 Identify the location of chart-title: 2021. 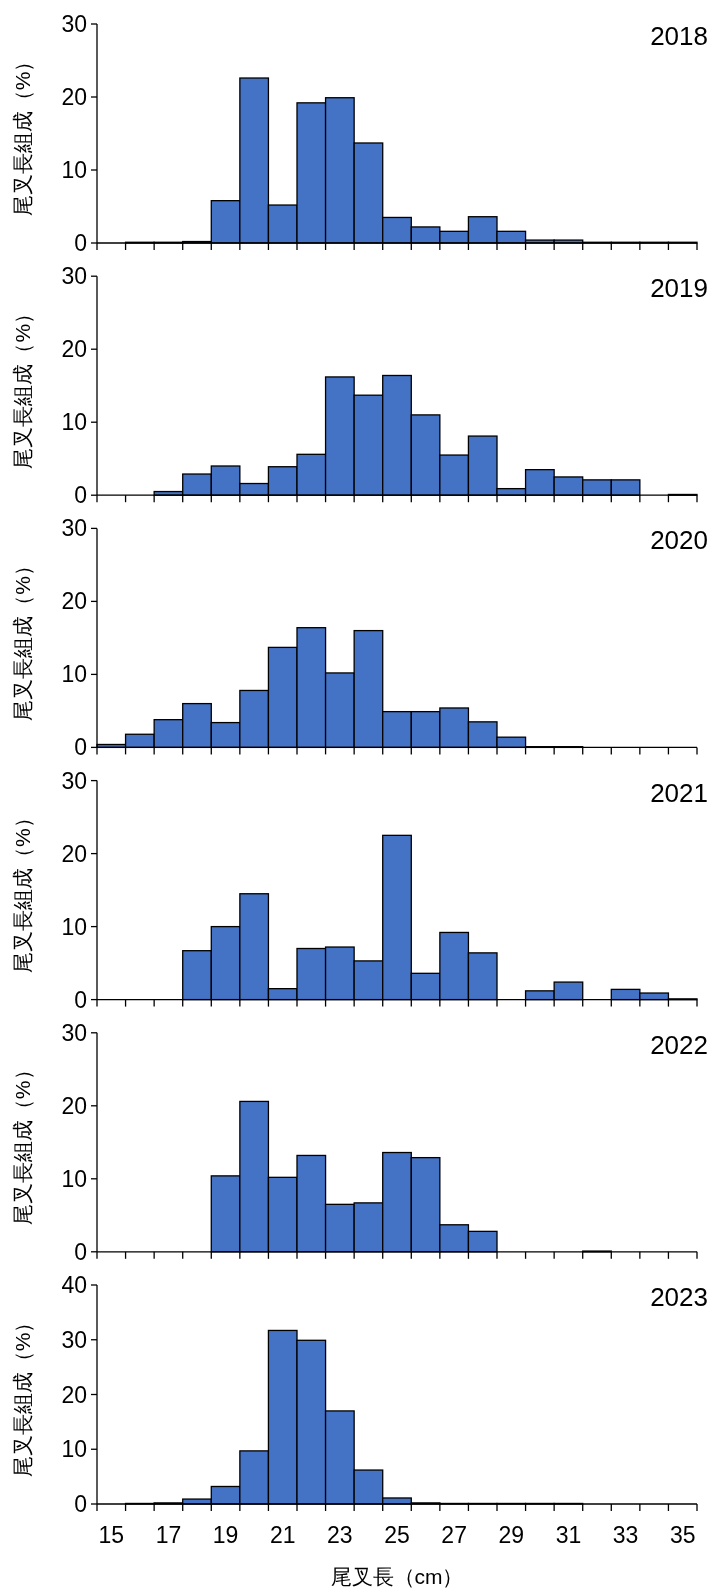
(679, 792).